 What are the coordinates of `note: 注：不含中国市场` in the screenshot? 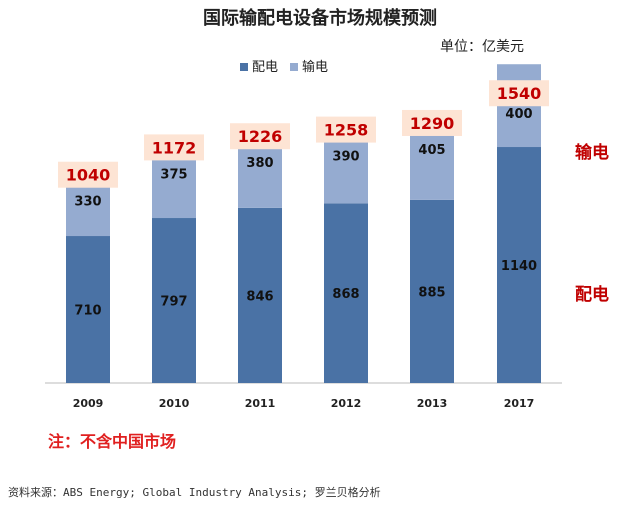 It's located at (112, 441).